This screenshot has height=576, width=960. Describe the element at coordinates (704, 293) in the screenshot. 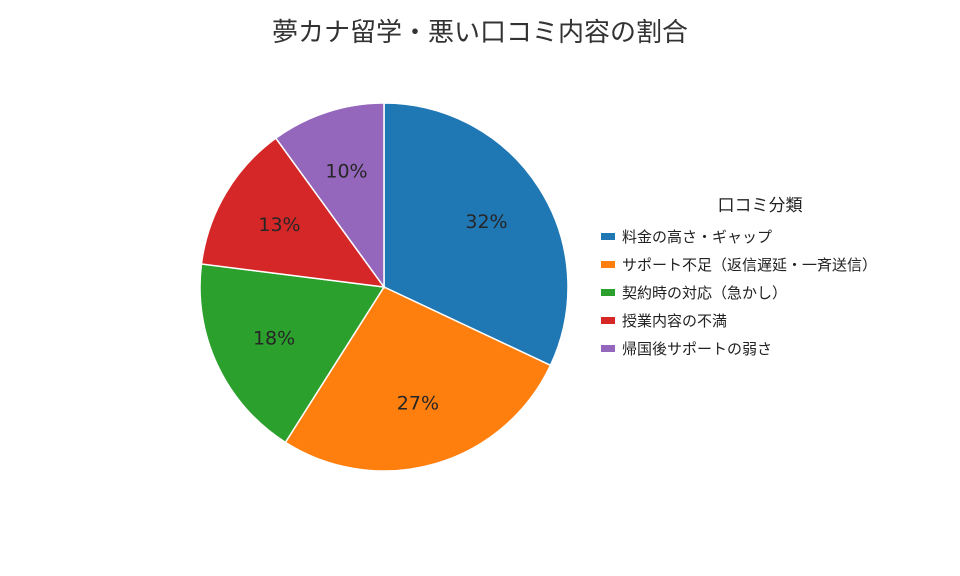

I see `legend-label-3: 契約時の対応（急かし）` at that location.